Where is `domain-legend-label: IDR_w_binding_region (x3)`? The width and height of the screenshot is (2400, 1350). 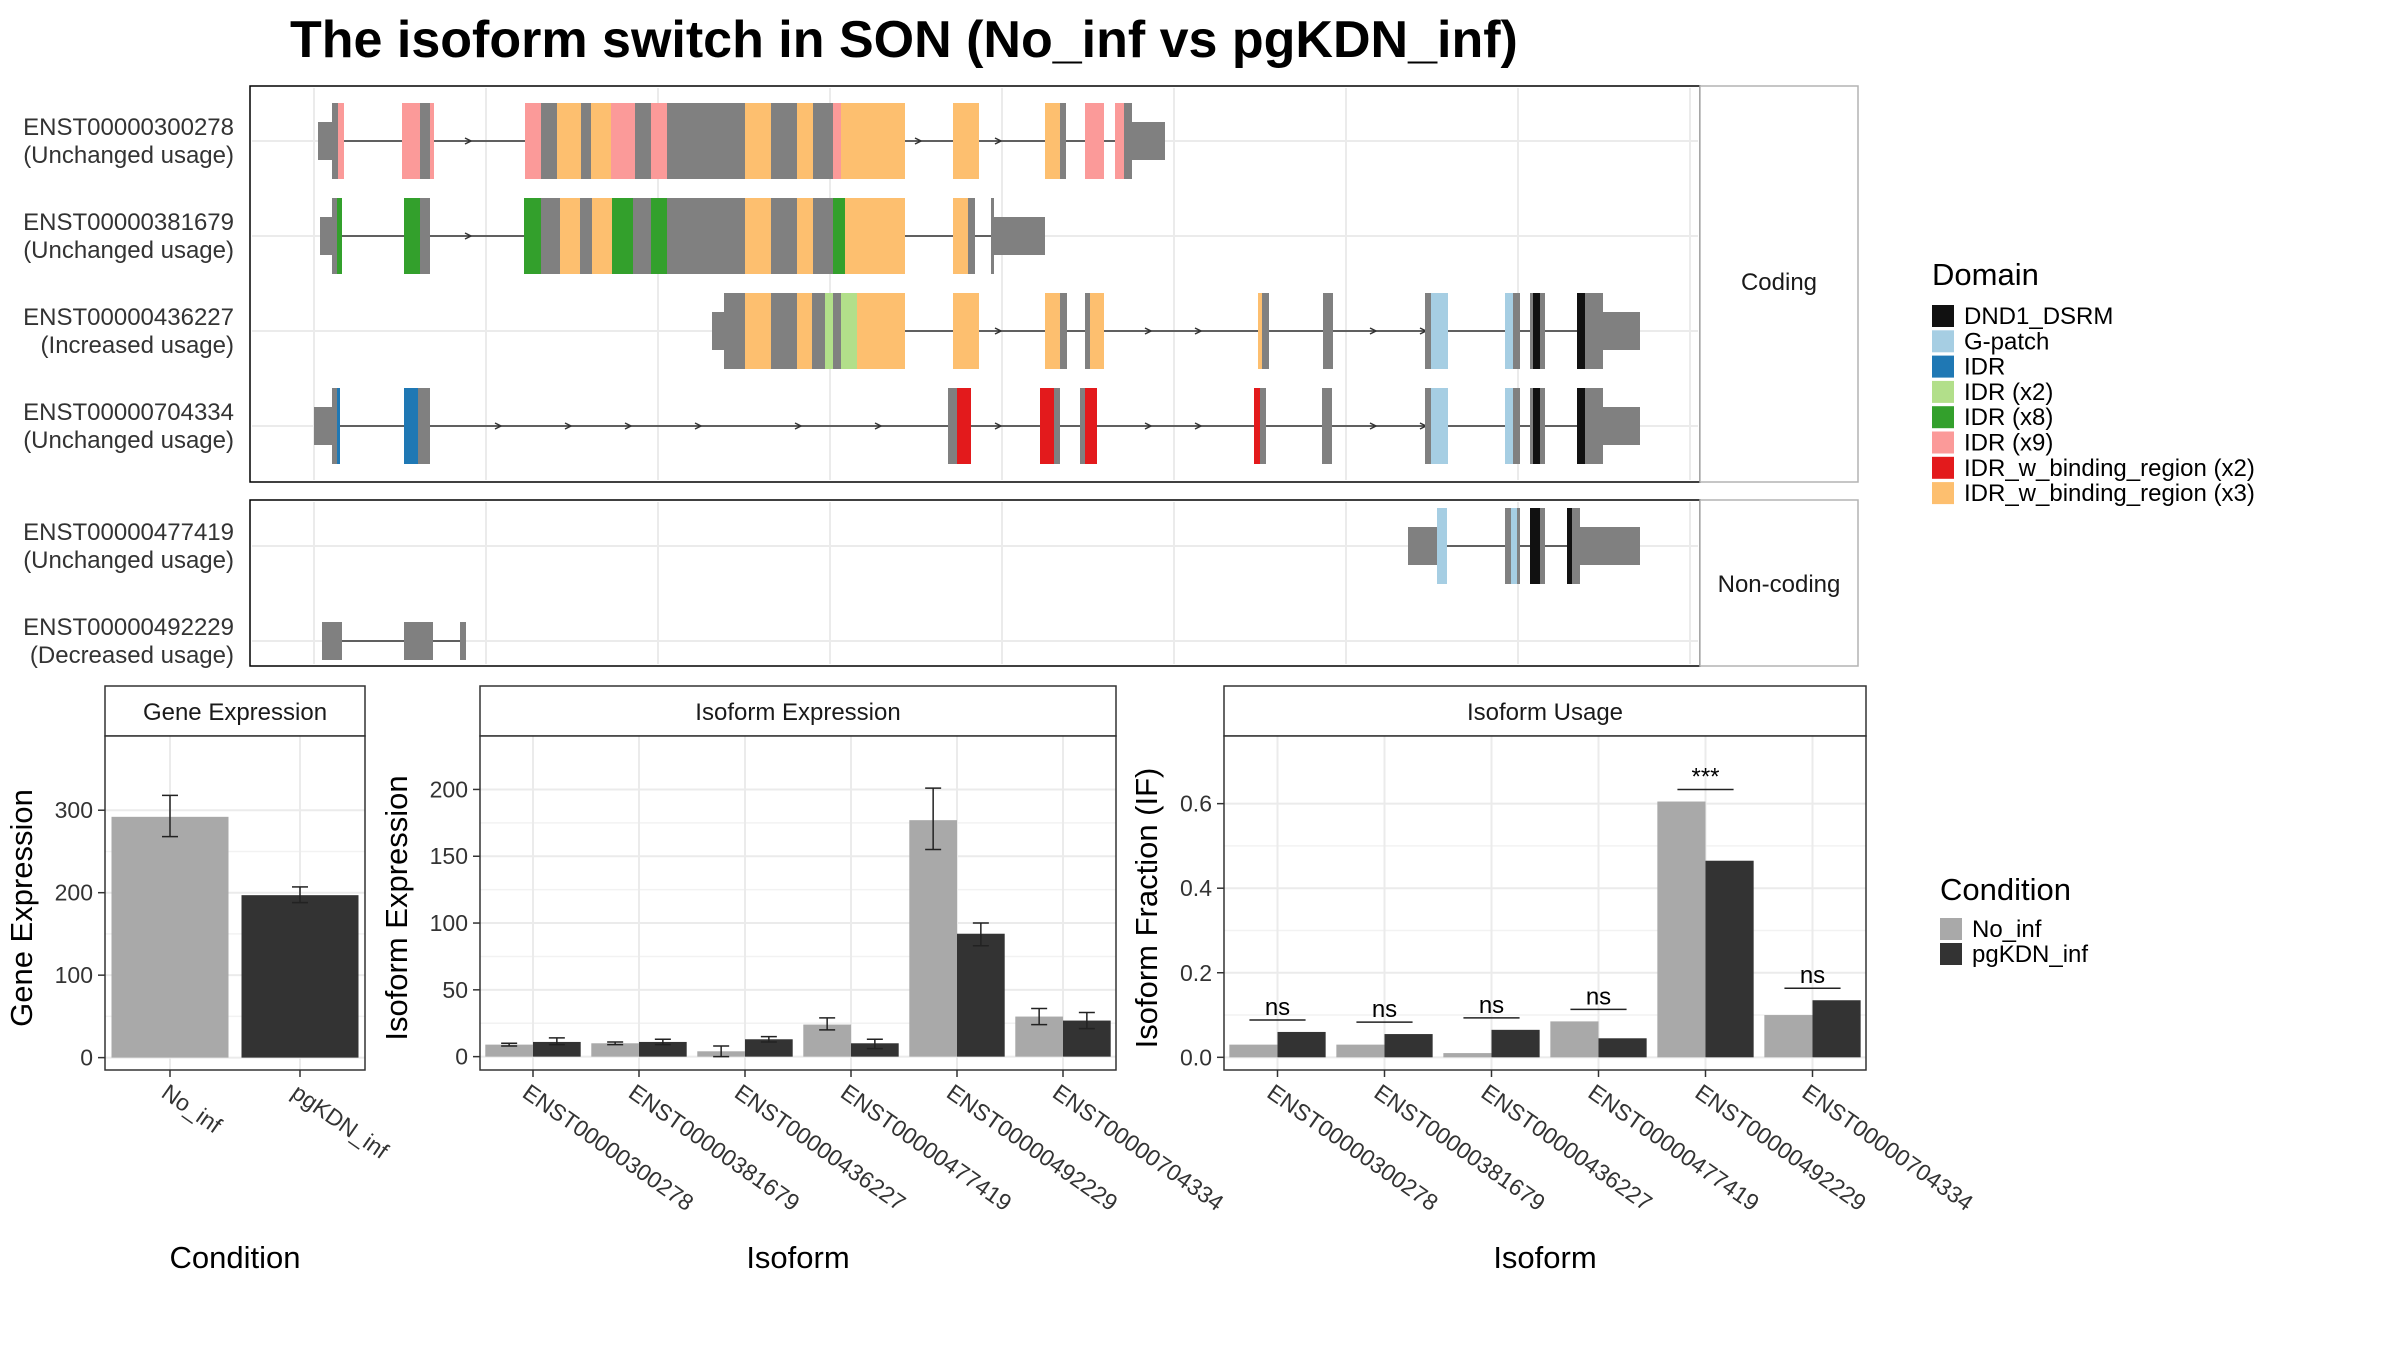 domain-legend-label: IDR_w_binding_region (x3) is located at coordinates (2109, 493).